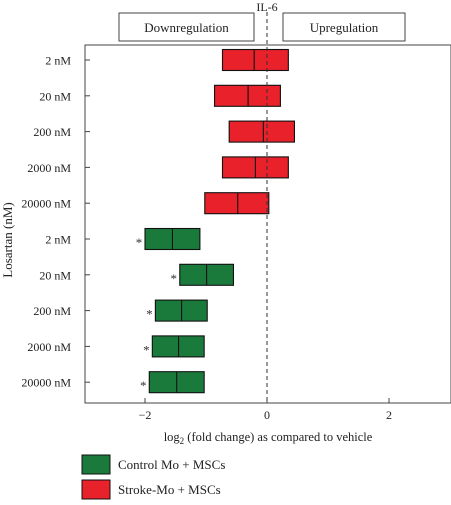  Describe the element at coordinates (278, 437) in the screenshot. I see `x-axis-label-suffix: (fold change) as compared to vehicle` at that location.